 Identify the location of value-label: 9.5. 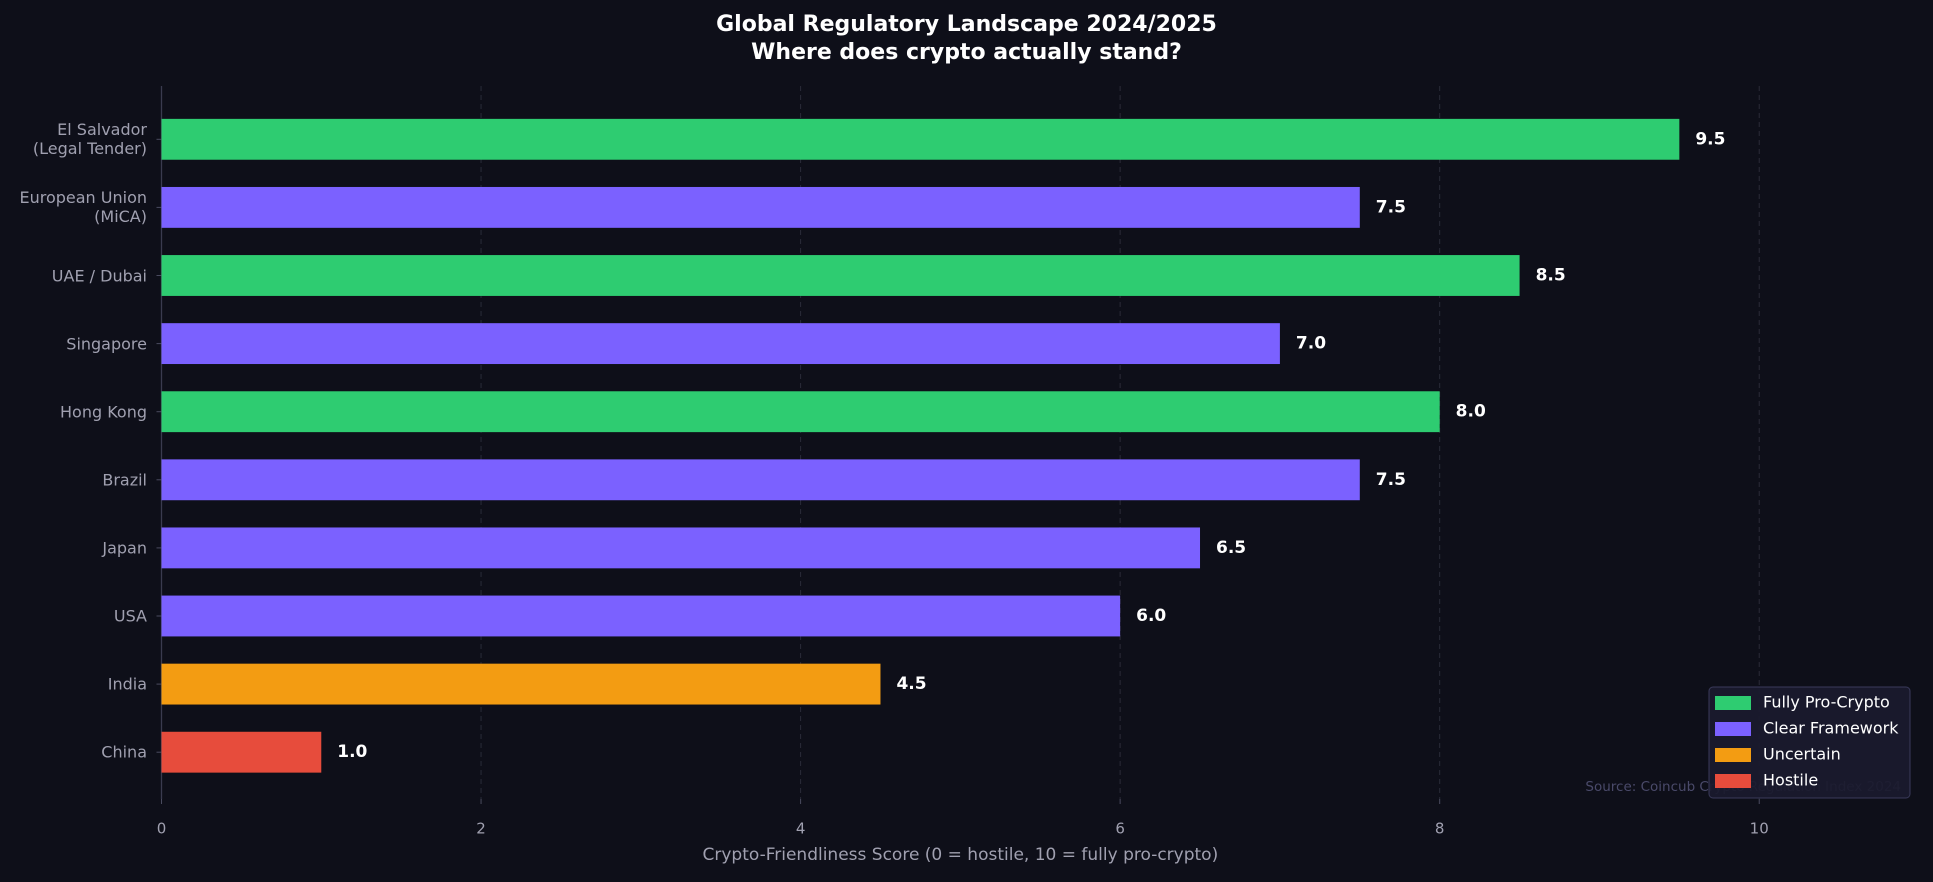
(1710, 139).